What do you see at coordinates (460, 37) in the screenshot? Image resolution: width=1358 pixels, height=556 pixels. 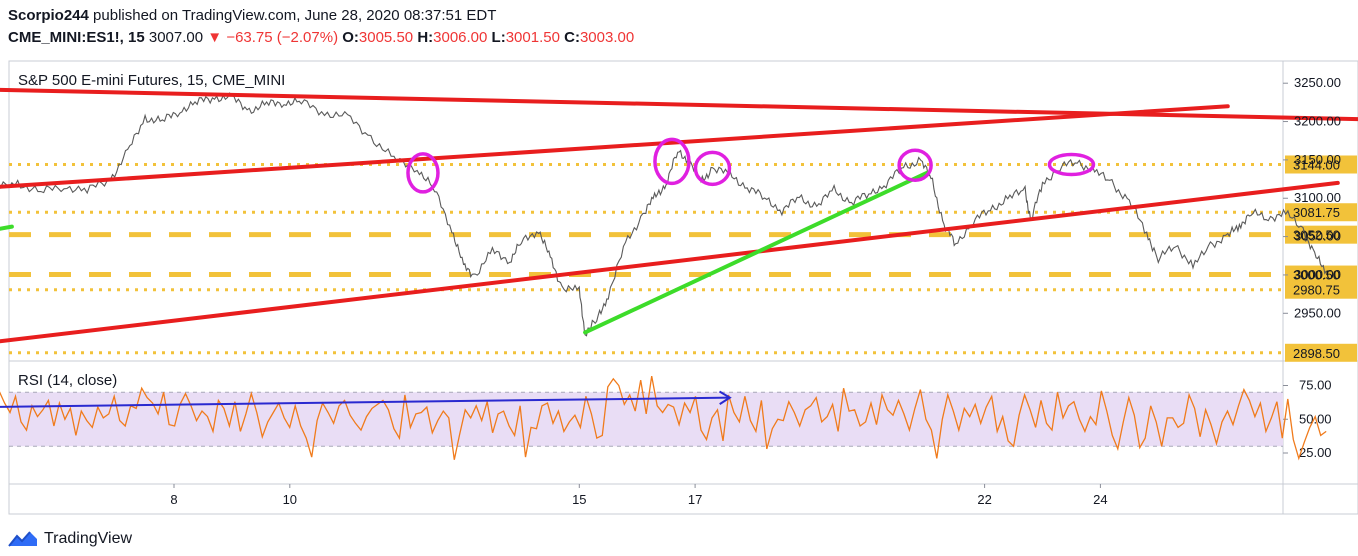 I see `high-value: 3006.00` at bounding box center [460, 37].